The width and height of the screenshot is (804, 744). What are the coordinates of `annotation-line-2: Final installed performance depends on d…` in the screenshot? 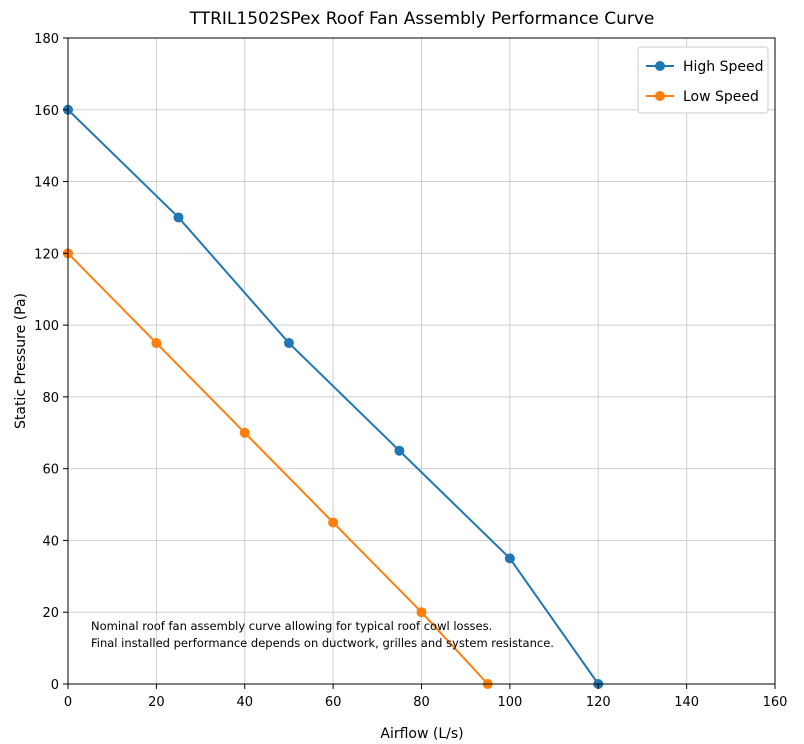 It's located at (322, 643).